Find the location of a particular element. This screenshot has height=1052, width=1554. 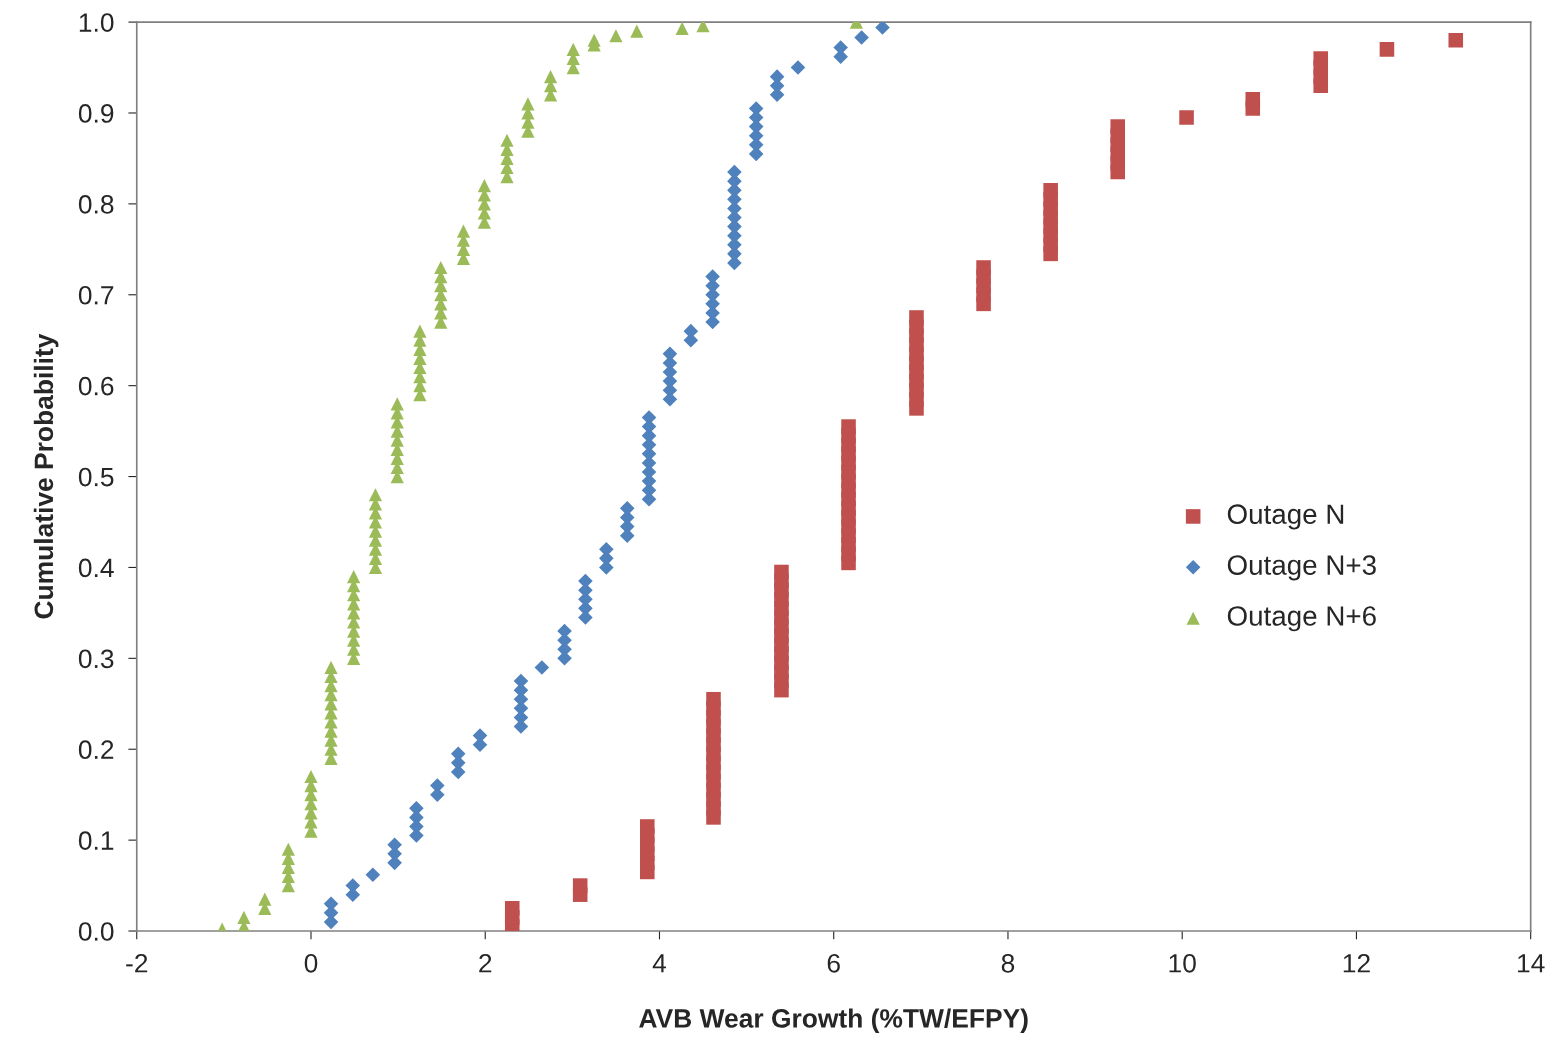

x-tick-label: 10 is located at coordinates (1182, 963).